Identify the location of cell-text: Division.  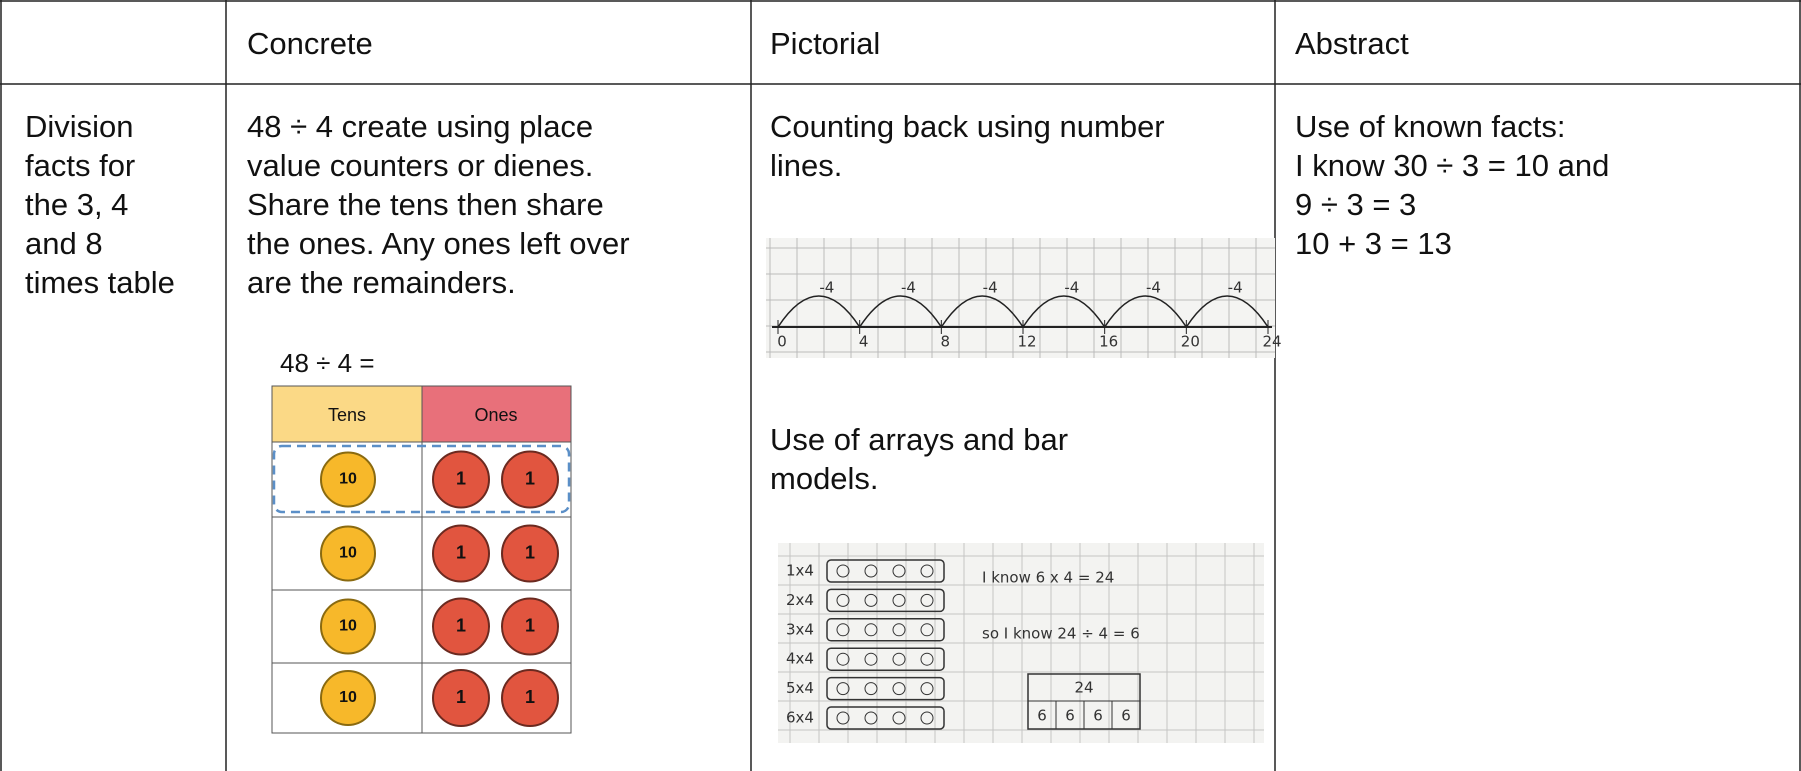
(79, 126).